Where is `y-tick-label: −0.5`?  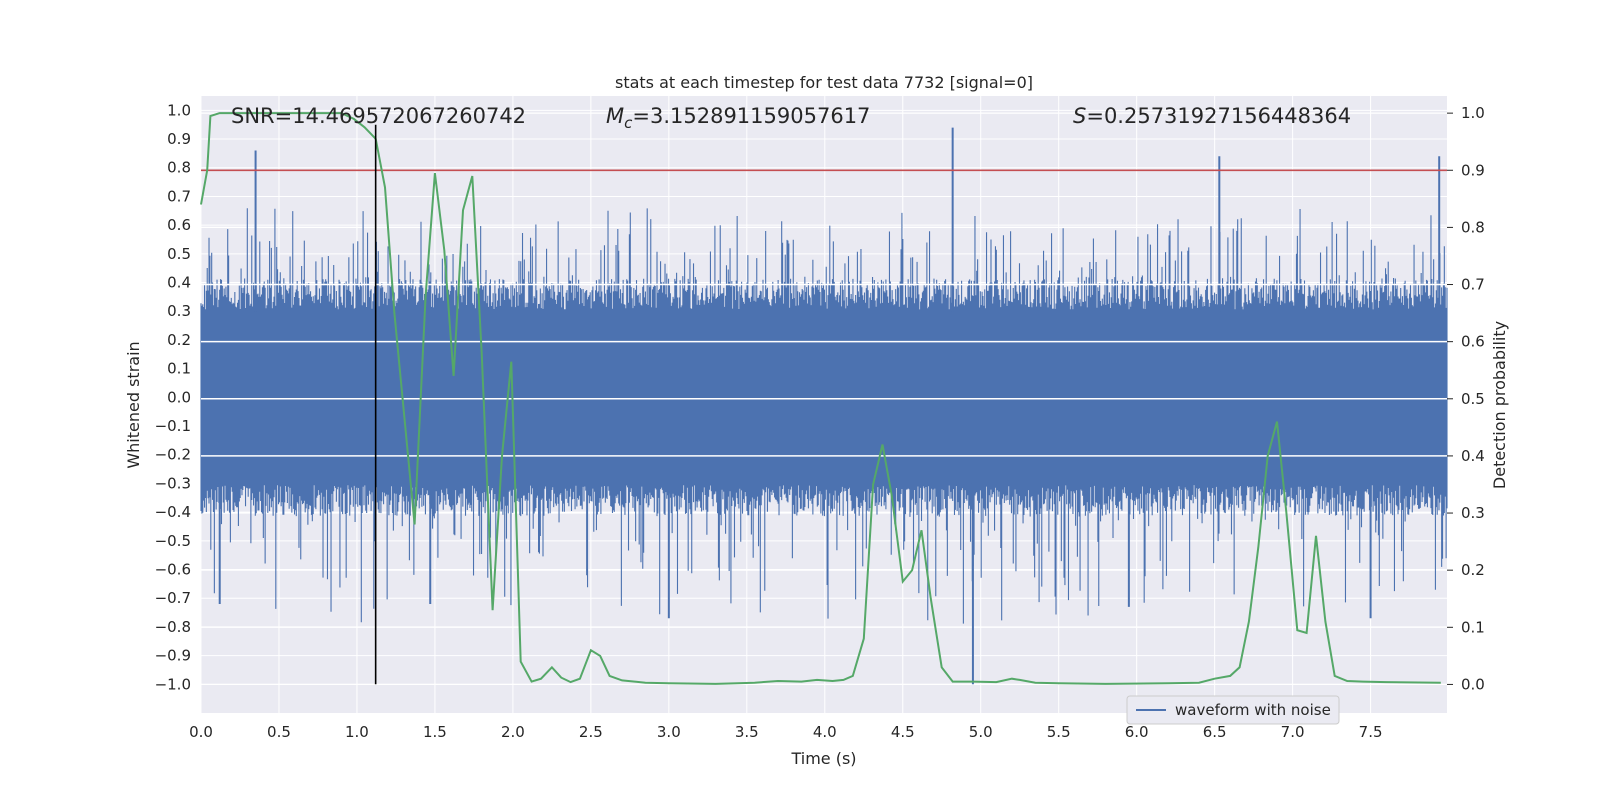
y-tick-label: −0.5 is located at coordinates (173, 541).